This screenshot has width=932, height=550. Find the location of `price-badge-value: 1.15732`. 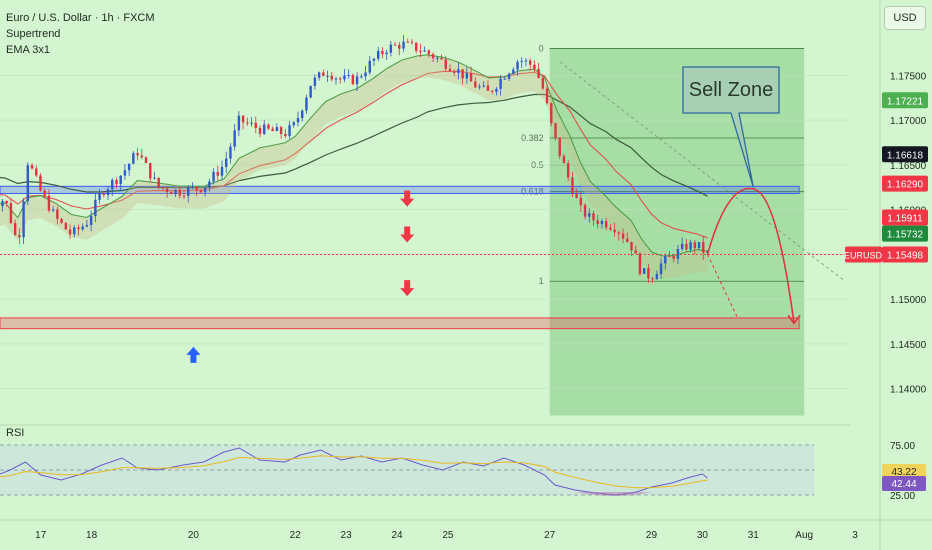

price-badge-value: 1.15732 is located at coordinates (905, 235).